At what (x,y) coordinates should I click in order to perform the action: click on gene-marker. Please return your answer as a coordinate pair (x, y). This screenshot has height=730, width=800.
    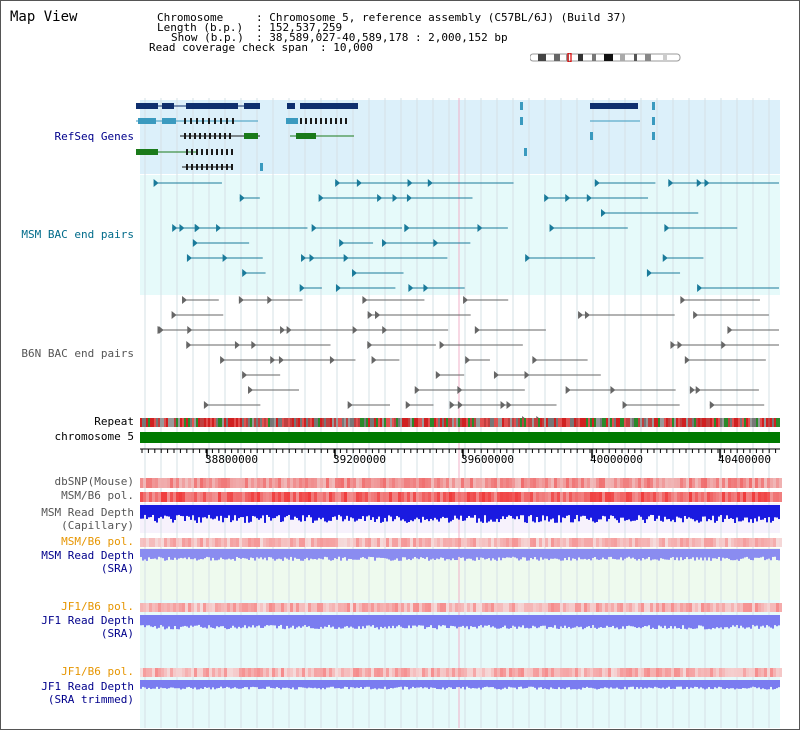
    Looking at the image, I should click on (653, 136).